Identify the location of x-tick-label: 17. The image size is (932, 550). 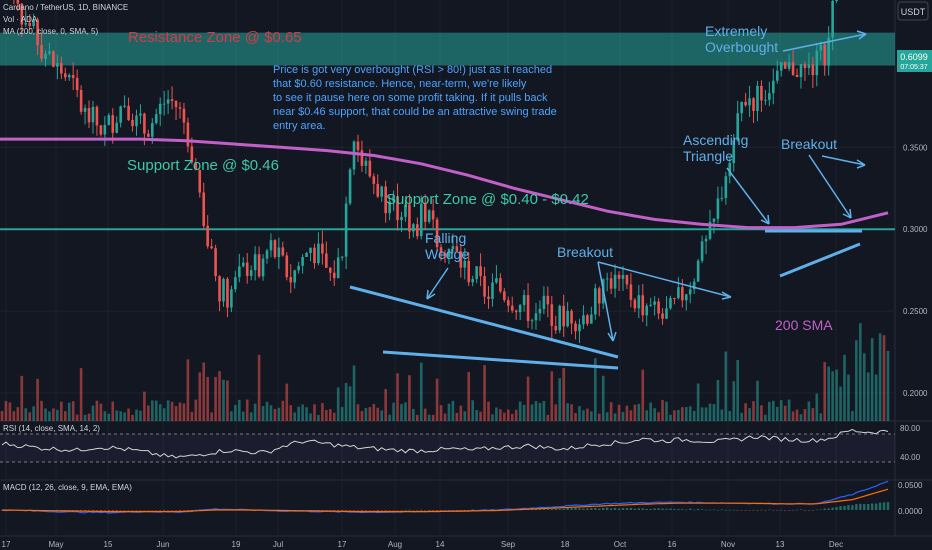
(342, 544).